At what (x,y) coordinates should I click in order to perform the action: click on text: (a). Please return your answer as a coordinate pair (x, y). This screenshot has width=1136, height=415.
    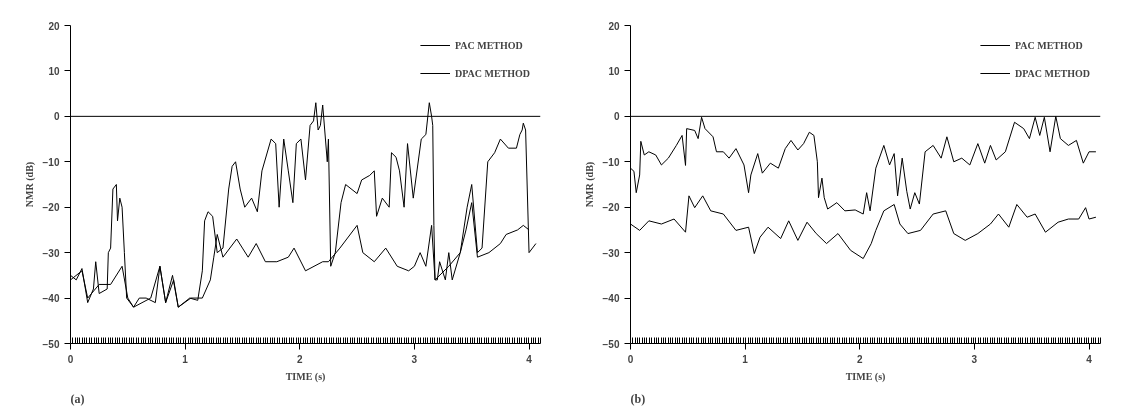
    Looking at the image, I should click on (77, 398).